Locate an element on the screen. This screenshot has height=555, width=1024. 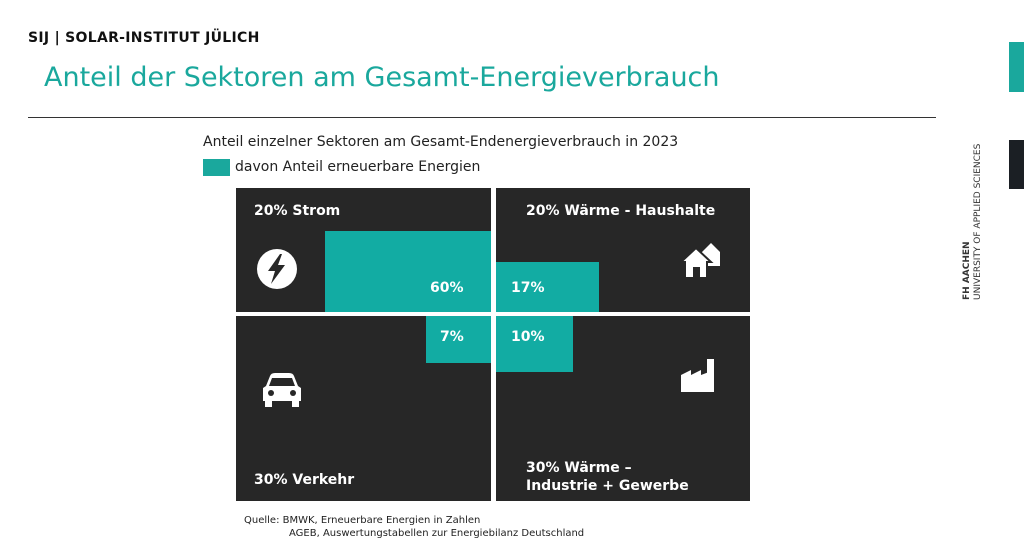
renewable-bar-verkehr is located at coordinates (458, 339).